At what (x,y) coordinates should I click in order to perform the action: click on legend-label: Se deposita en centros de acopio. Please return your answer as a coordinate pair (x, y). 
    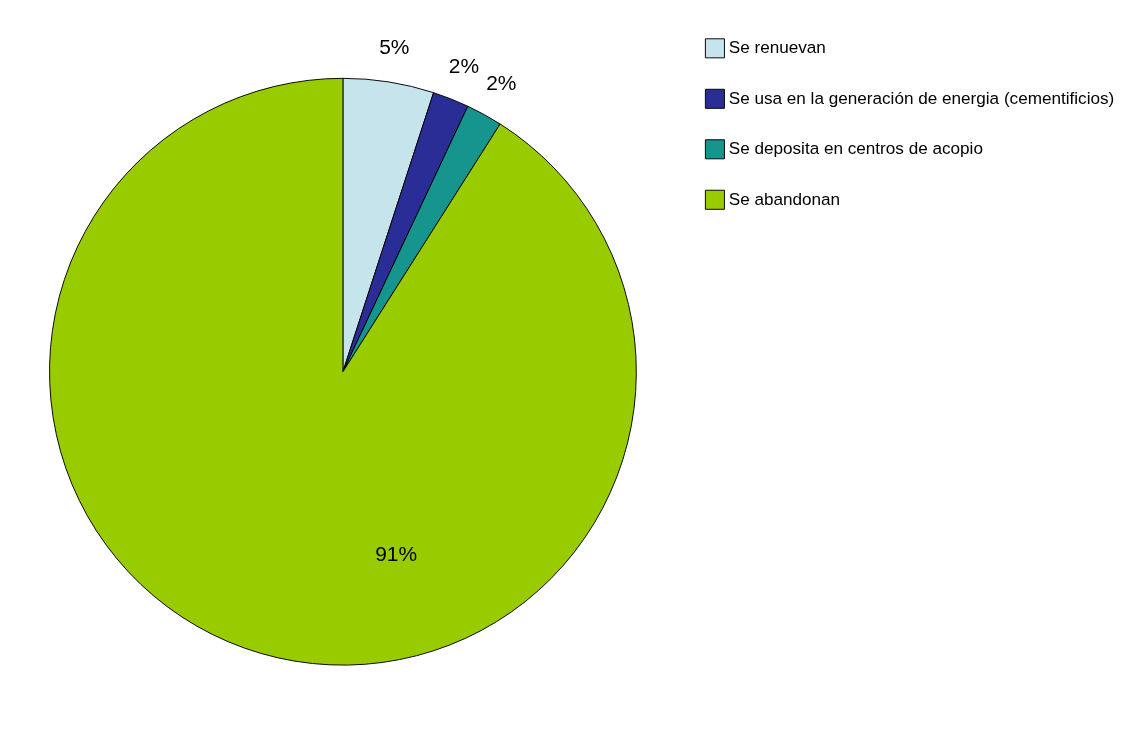
    Looking at the image, I should click on (855, 148).